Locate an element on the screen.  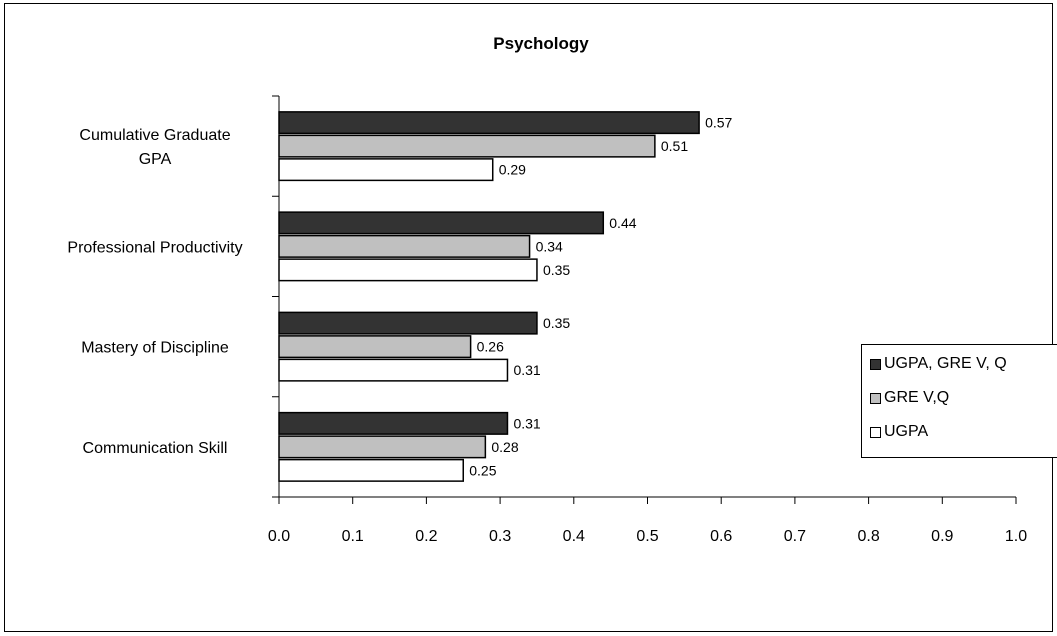
data-label: 0.34 is located at coordinates (549, 246).